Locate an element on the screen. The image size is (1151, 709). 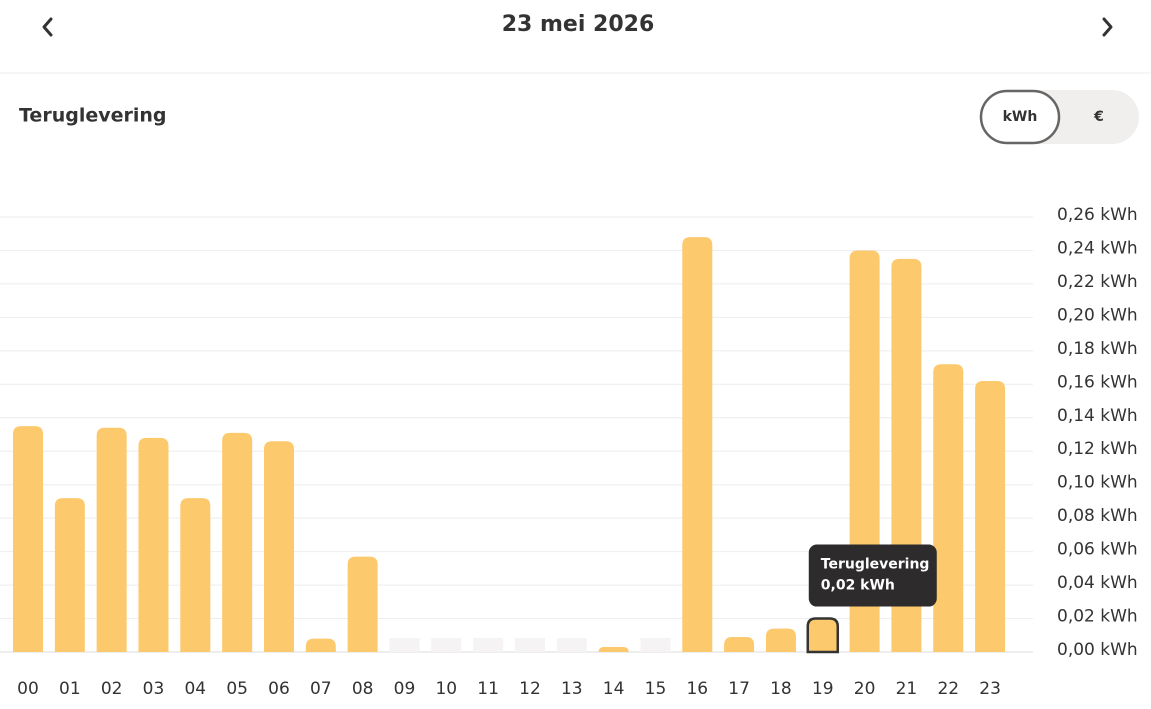
x-tick-label: 23 is located at coordinates (990, 689).